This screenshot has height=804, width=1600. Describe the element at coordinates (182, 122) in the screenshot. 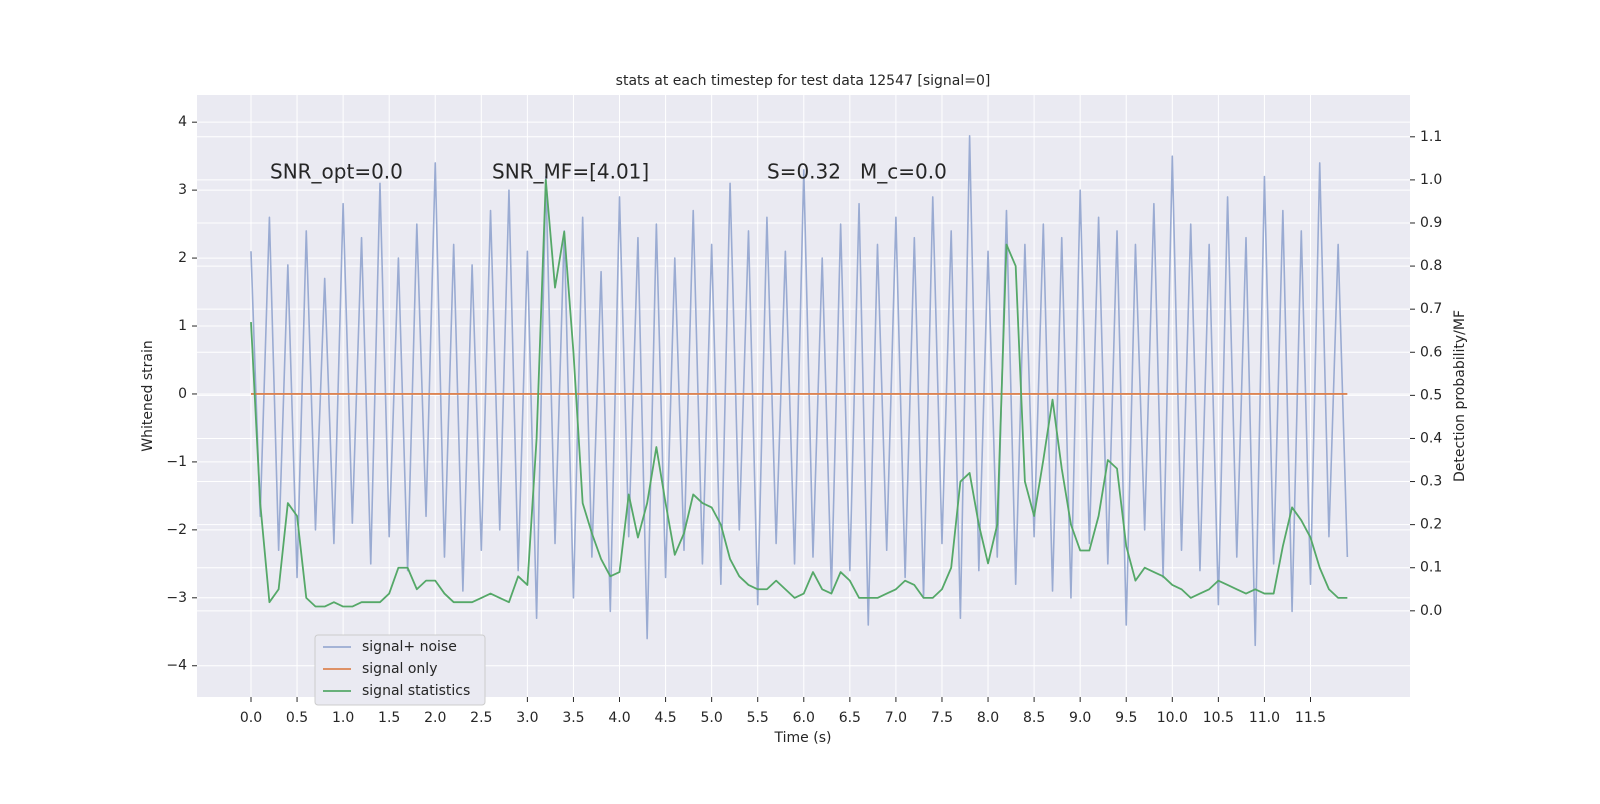

I see `y-tick-label: 4` at that location.